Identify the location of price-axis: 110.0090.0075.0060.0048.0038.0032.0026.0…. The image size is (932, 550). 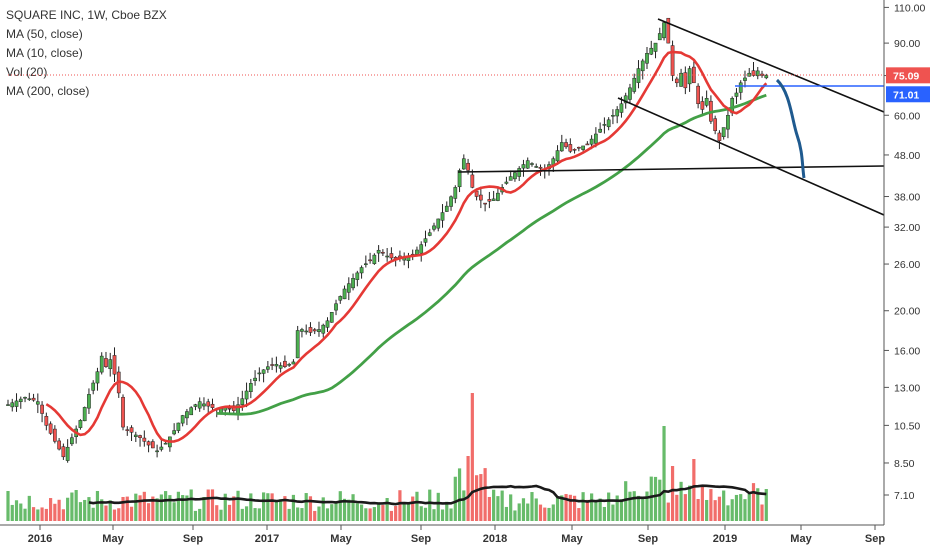
(906, 262).